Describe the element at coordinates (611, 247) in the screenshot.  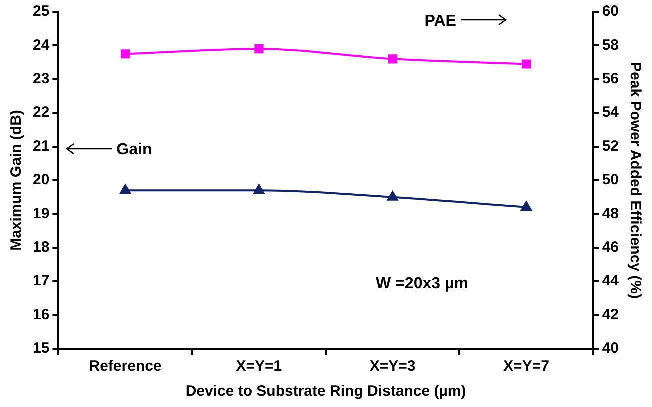
I see `y2-tick-label: 46` at that location.